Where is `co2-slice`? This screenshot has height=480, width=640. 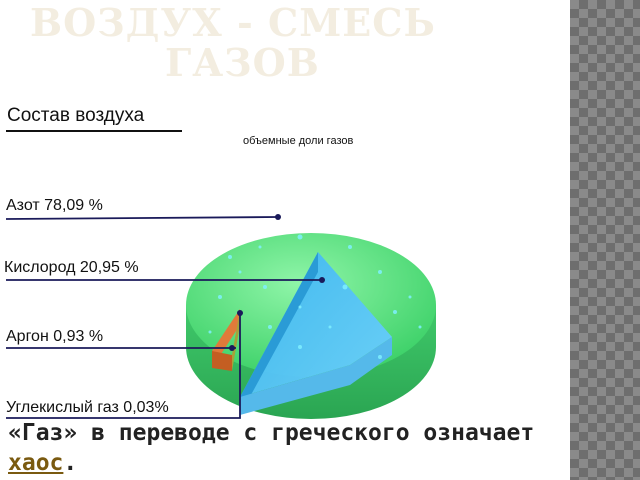 co2-slice is located at coordinates (236, 340).